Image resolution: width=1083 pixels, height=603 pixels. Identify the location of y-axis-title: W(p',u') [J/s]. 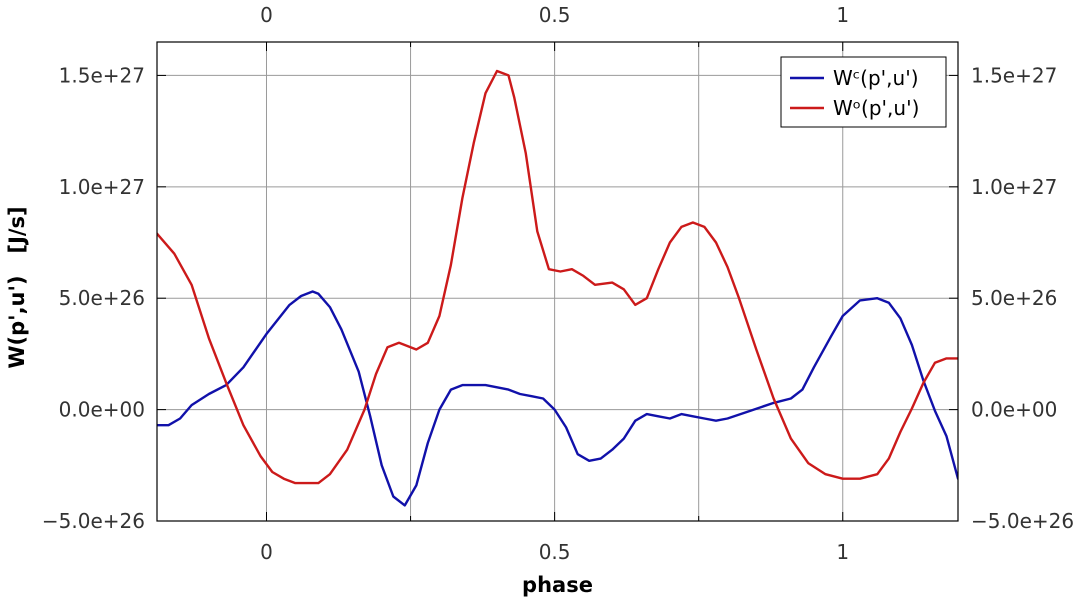
(17, 287).